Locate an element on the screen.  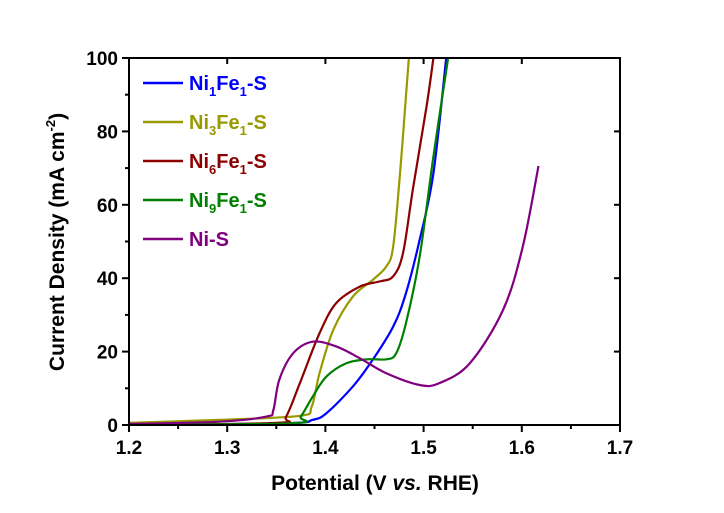
x-tick-label: 1.7 is located at coordinates (620, 448).